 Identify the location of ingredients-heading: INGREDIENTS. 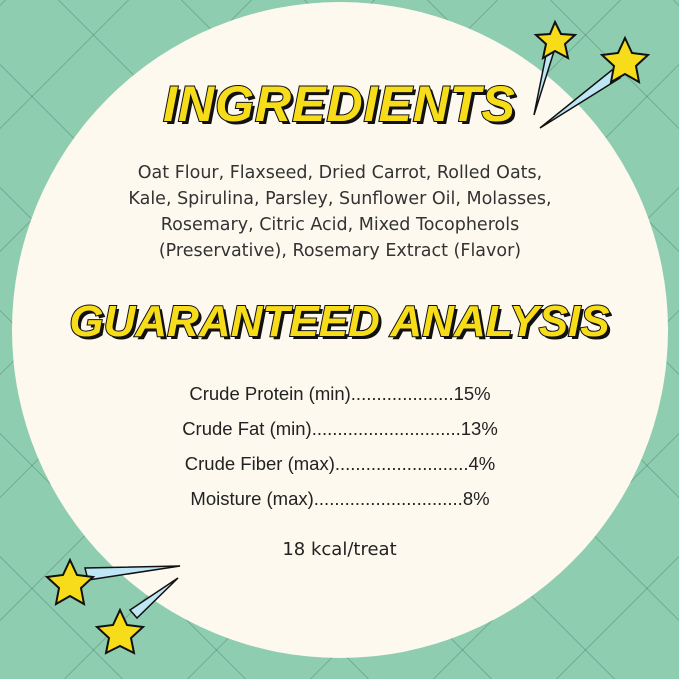
(339, 104).